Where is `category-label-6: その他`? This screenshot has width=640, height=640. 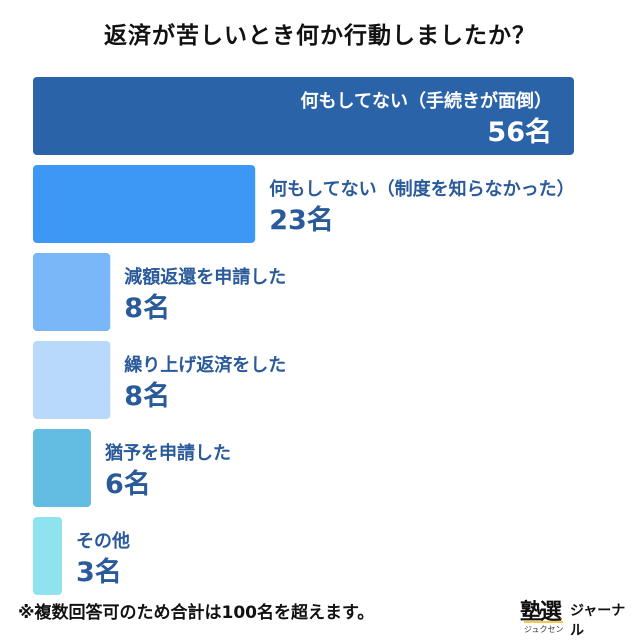
category-label-6: その他 is located at coordinates (103, 541).